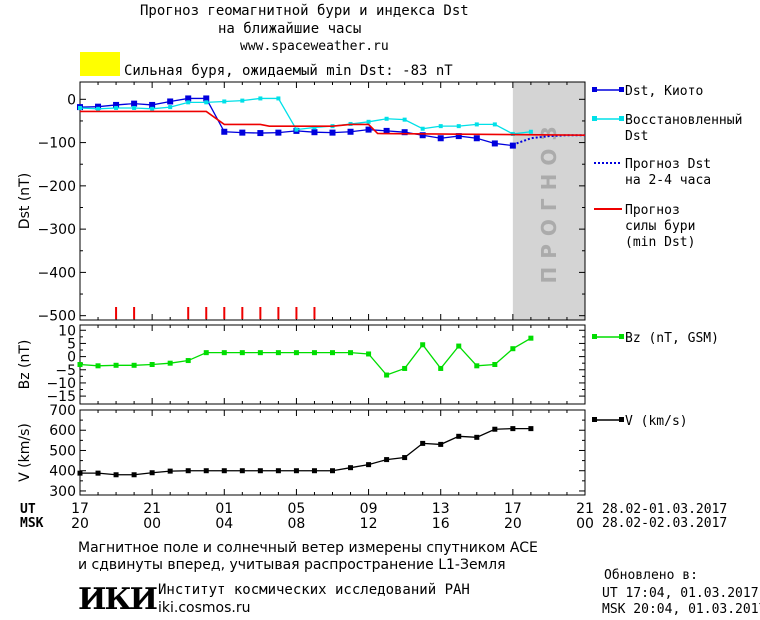  Describe the element at coordinates (660, 242) in the screenshot. I see `legend-label: (min Dst)` at that location.